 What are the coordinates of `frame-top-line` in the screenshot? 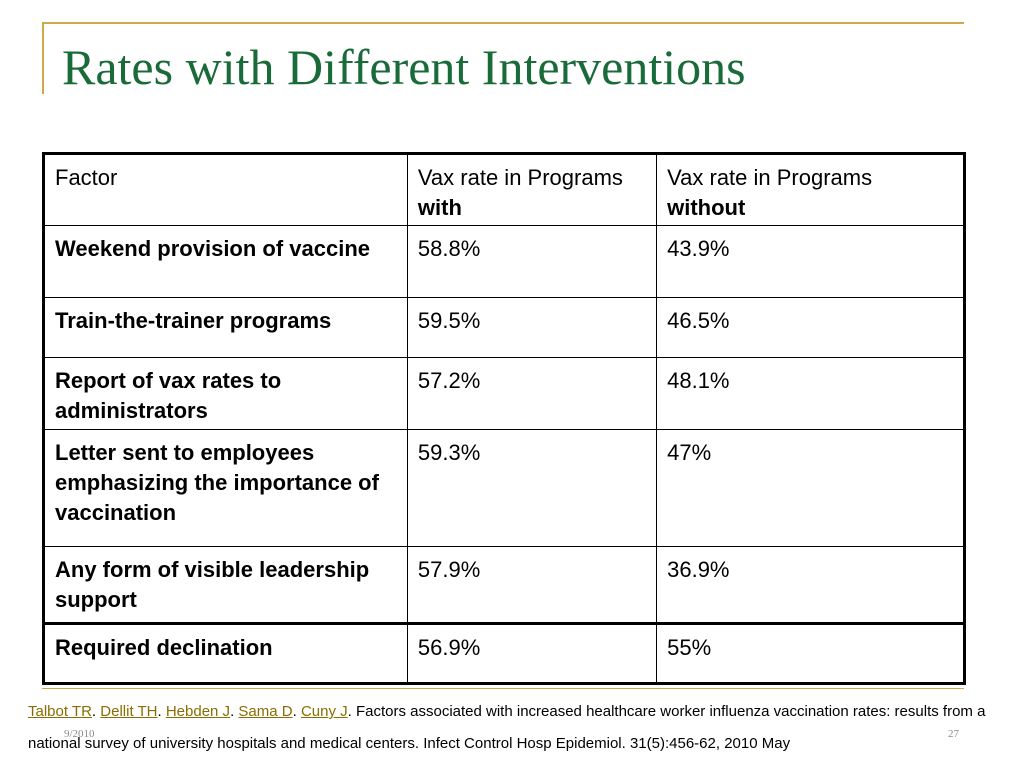 It's located at (503, 23).